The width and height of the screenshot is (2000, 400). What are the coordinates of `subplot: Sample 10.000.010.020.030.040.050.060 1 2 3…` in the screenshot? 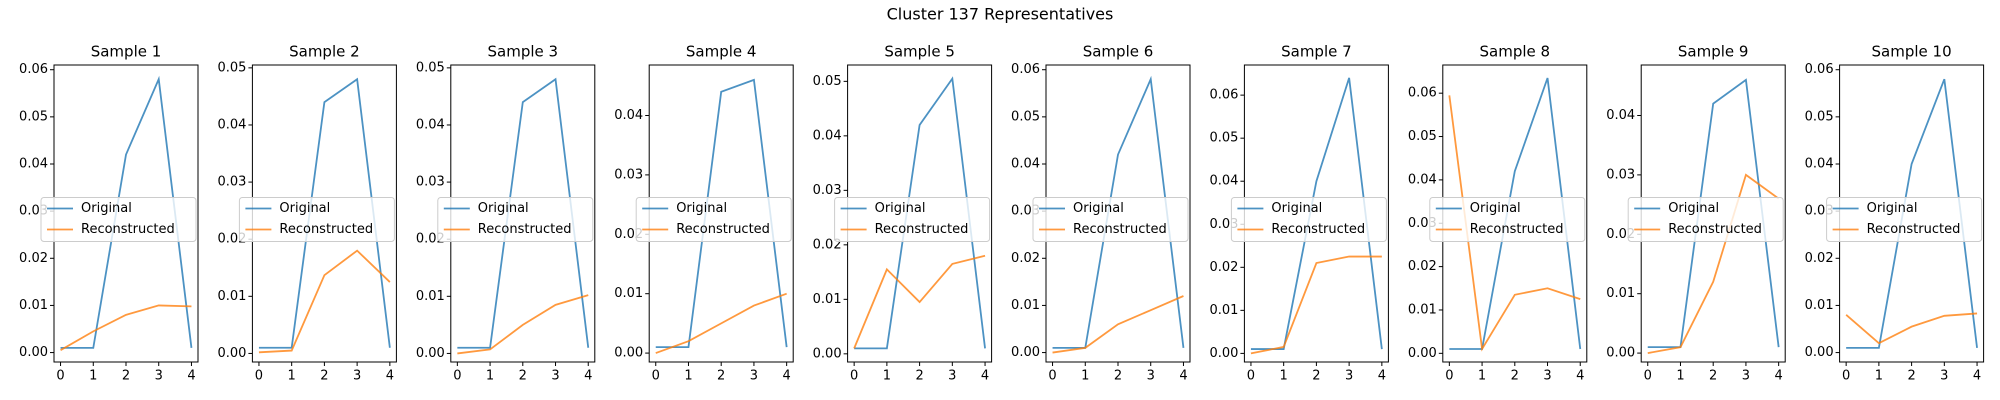 It's located at (109, 213).